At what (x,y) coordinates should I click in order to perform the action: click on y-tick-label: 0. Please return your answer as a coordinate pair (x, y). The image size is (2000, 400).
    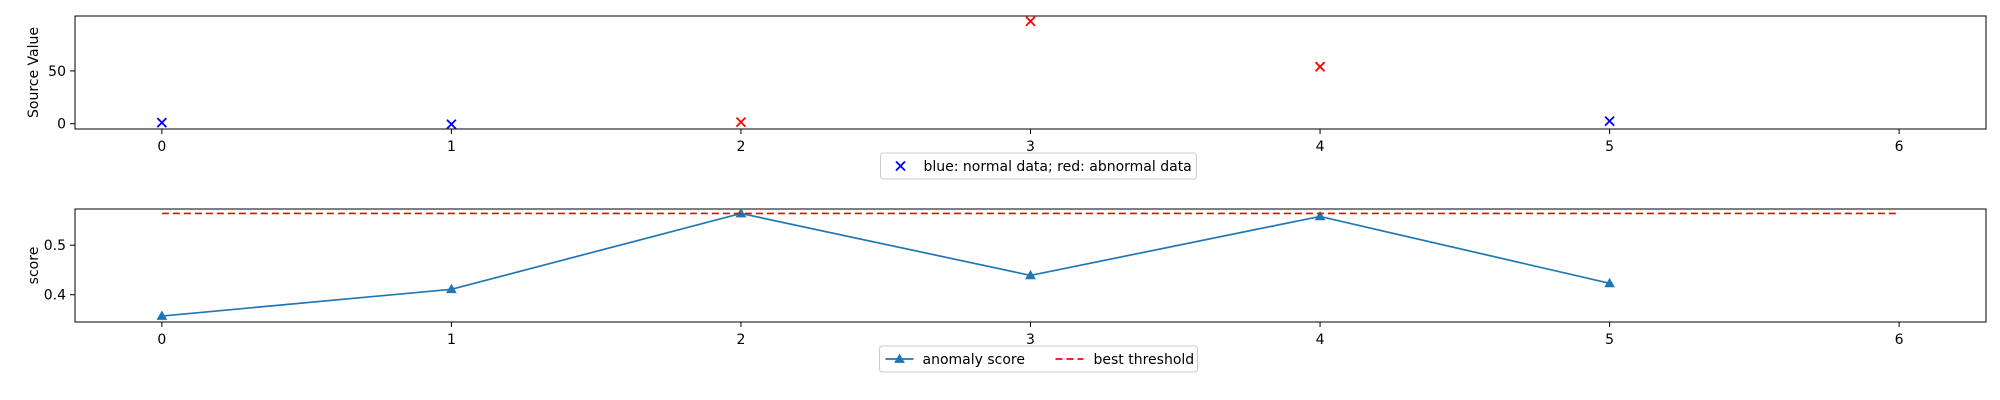
    Looking at the image, I should click on (61, 125).